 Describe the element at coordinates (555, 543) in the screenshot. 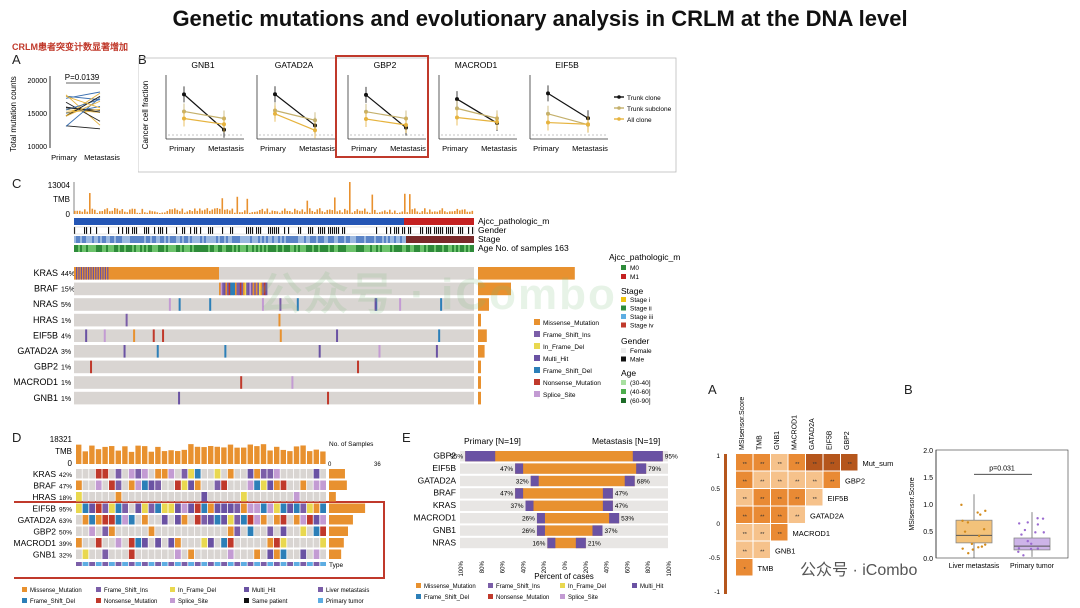

I see `panel-e-left-bar` at that location.